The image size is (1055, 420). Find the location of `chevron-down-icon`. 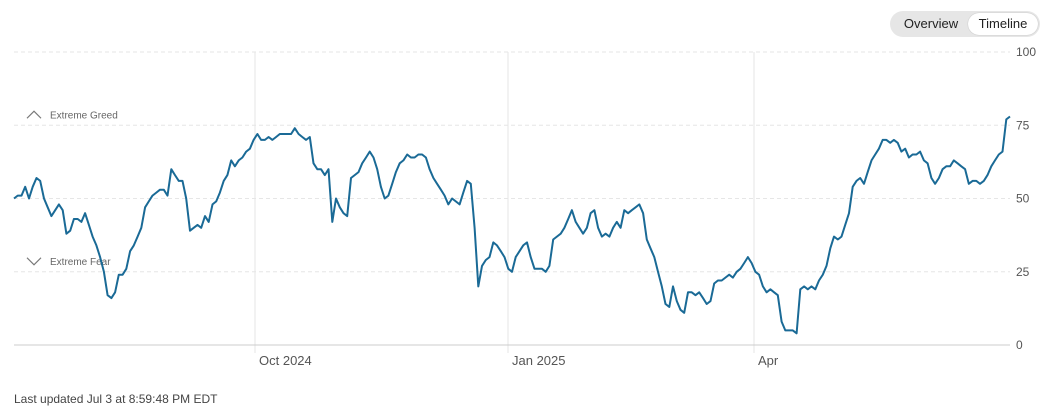

chevron-down-icon is located at coordinates (34, 261).